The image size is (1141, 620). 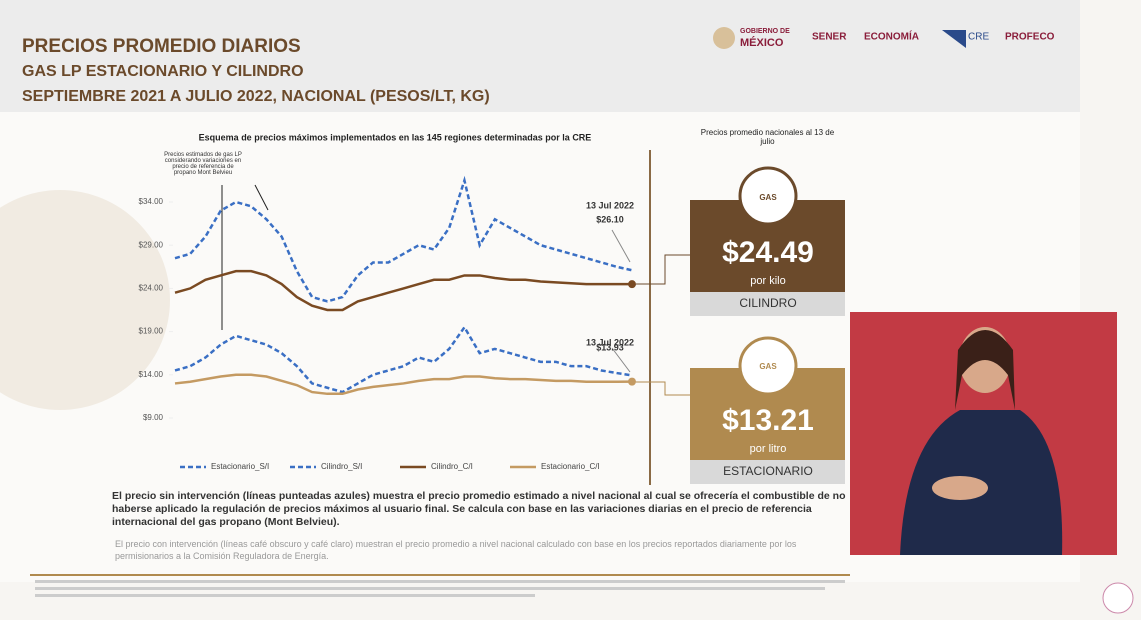 I want to click on cilindro-icon, so click(x=768, y=196).